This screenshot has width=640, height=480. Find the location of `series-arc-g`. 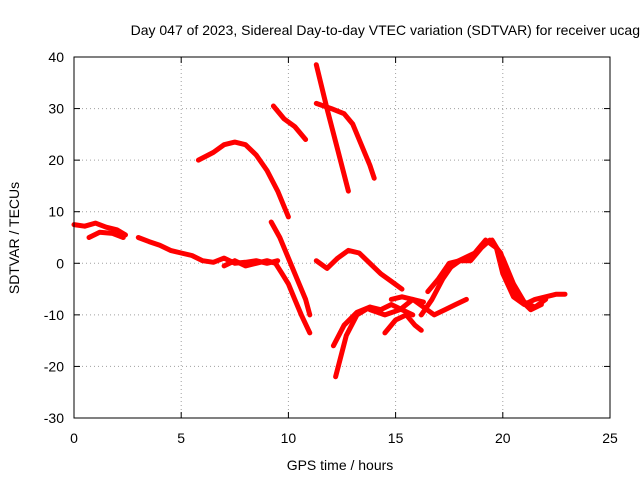

series-arc-g is located at coordinates (289, 122).